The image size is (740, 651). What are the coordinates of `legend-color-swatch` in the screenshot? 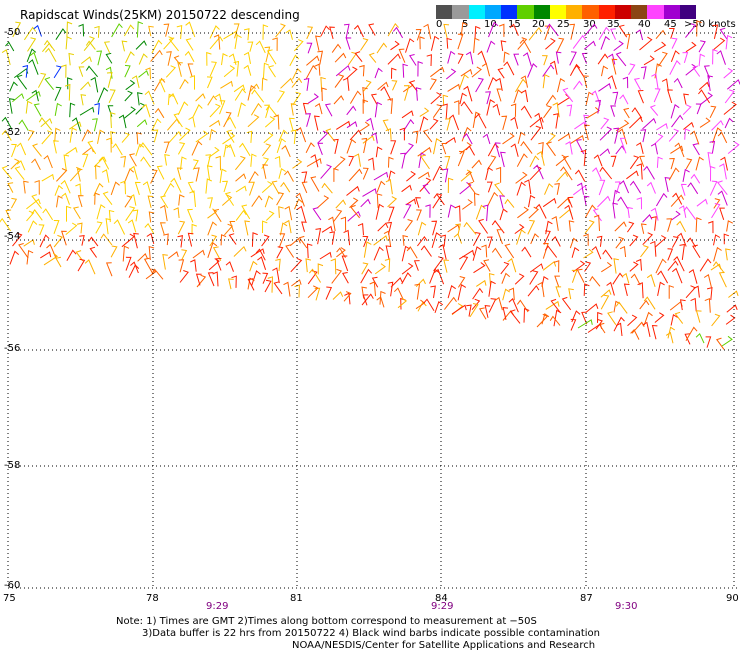 It's located at (541, 12).